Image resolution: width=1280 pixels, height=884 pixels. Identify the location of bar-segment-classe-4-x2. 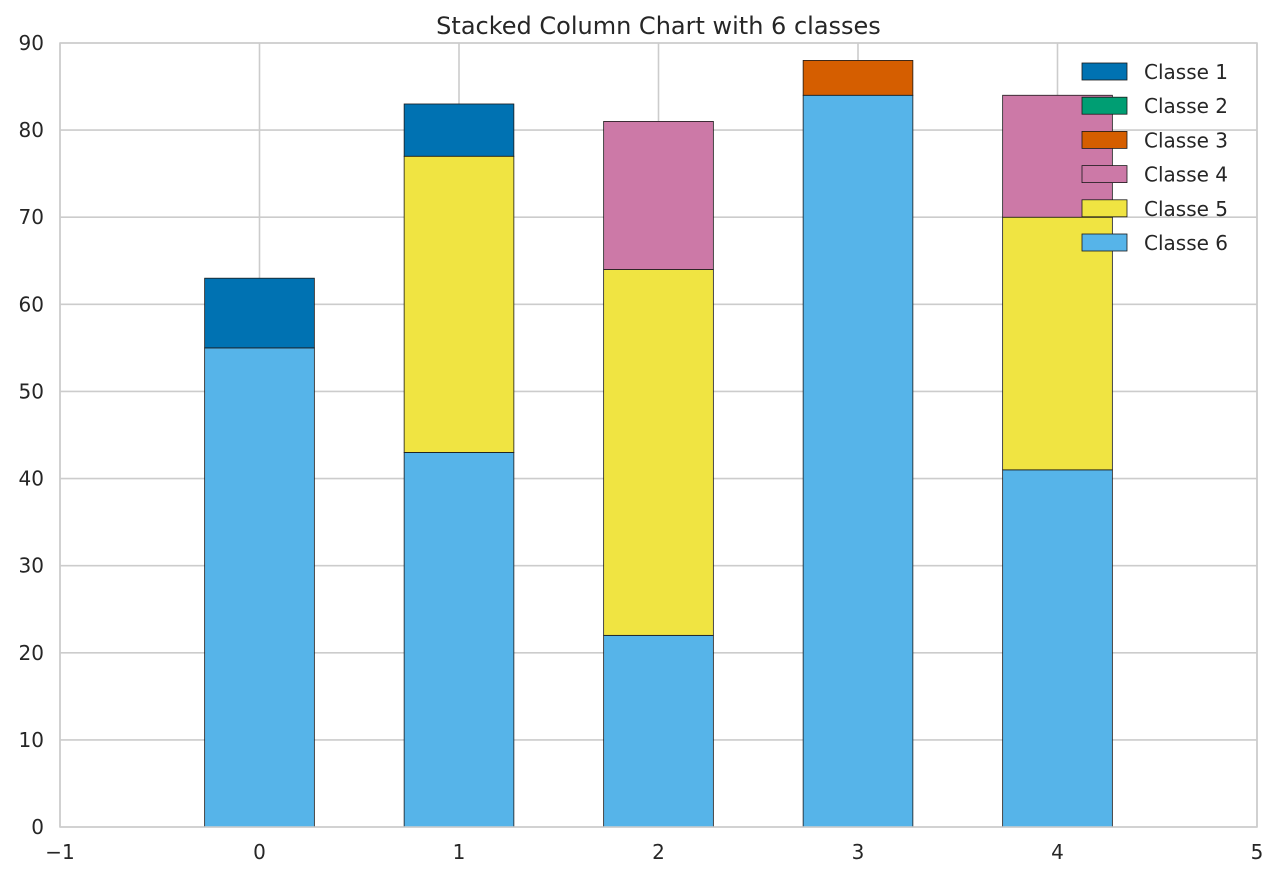
(658, 195).